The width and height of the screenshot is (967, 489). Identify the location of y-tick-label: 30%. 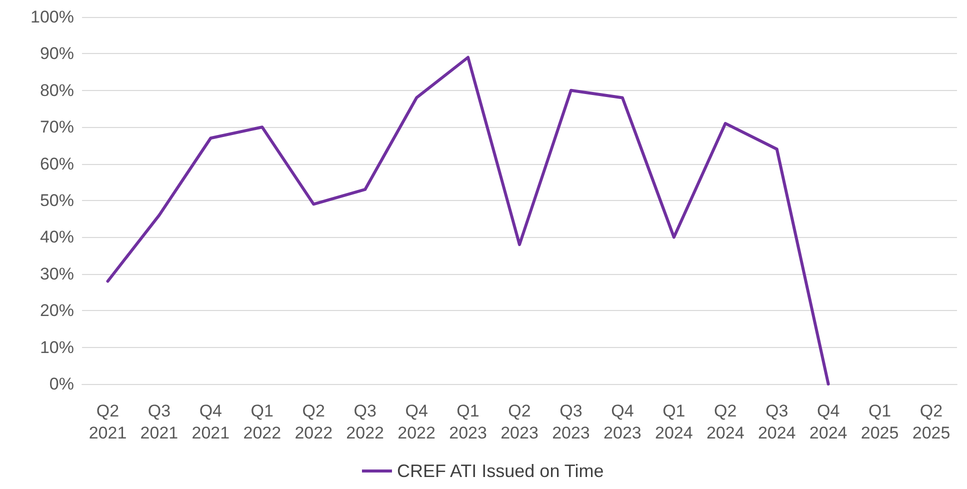
(57, 274).